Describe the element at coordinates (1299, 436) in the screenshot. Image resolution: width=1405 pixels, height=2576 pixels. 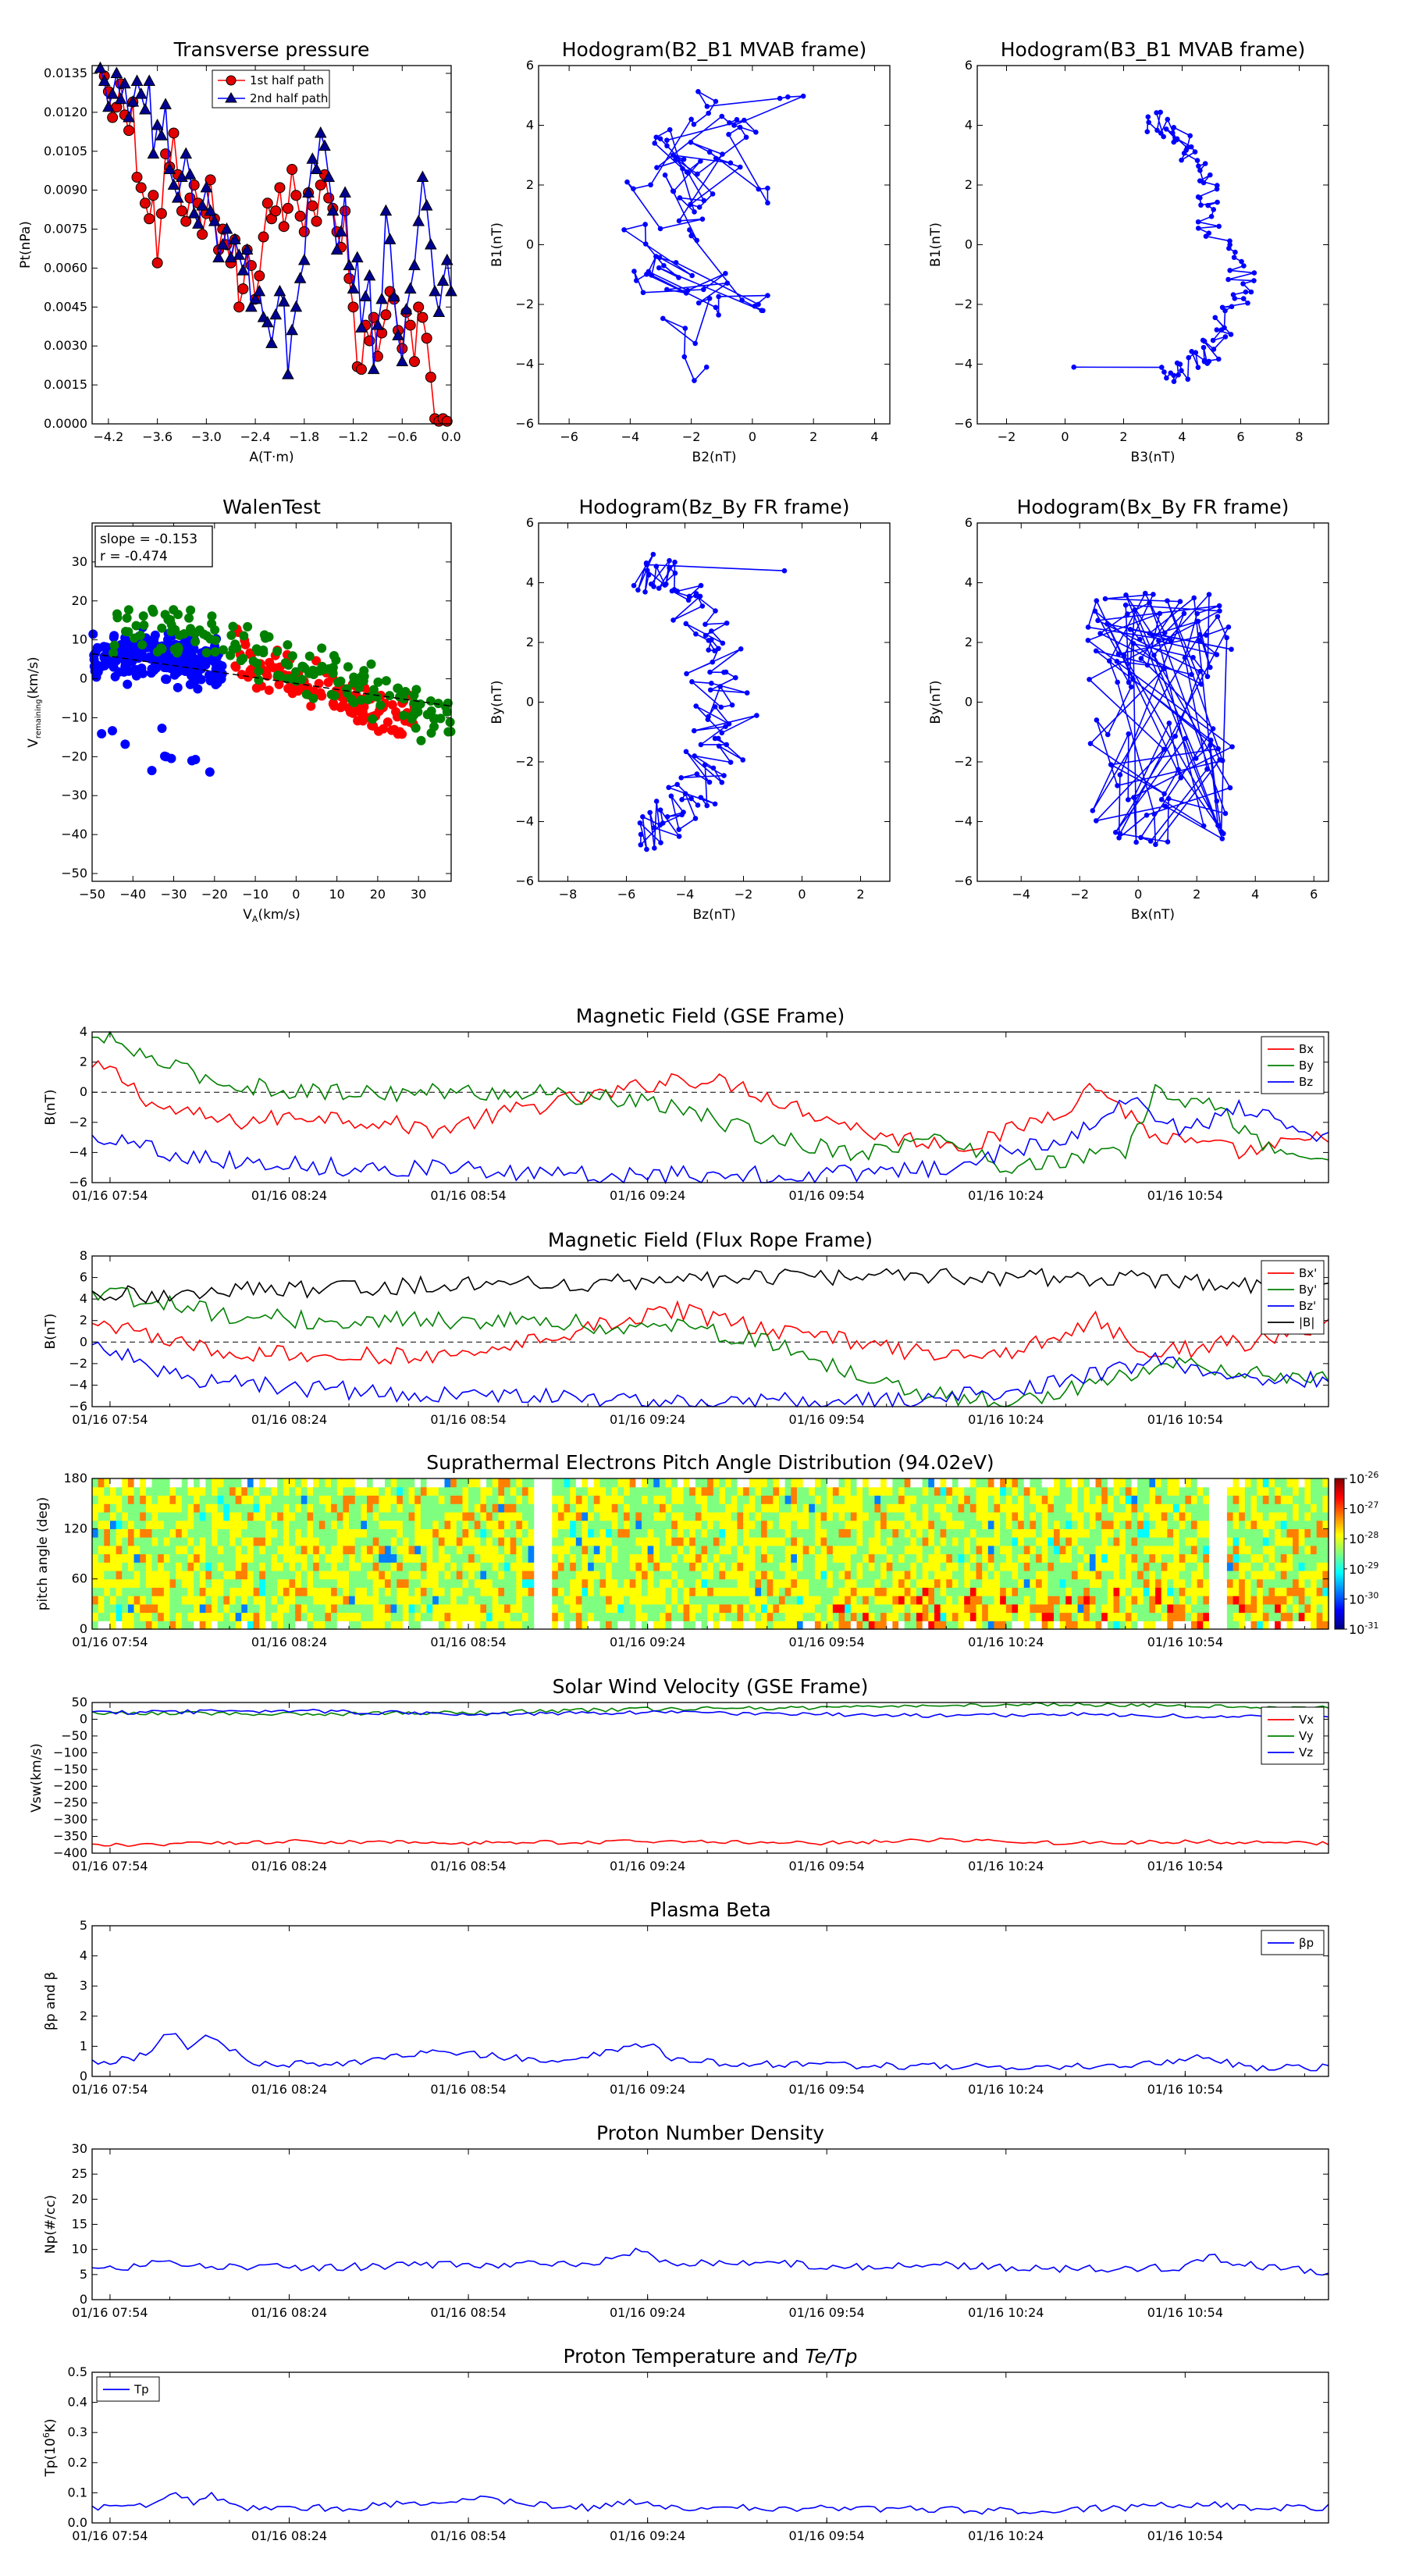
I see `x-tick-label: 8` at that location.